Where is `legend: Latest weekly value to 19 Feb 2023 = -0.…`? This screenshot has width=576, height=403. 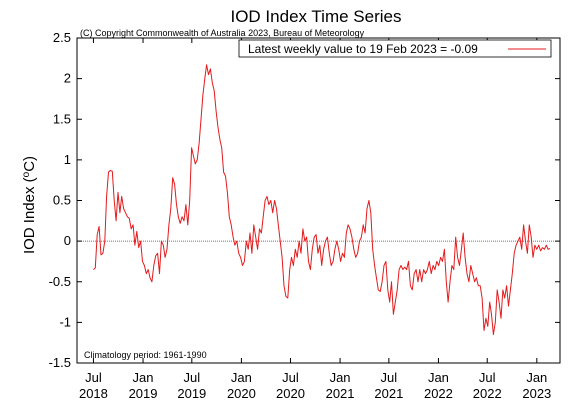 legend: Latest weekly value to 19 Feb 2023 = -0.… is located at coordinates (395, 48).